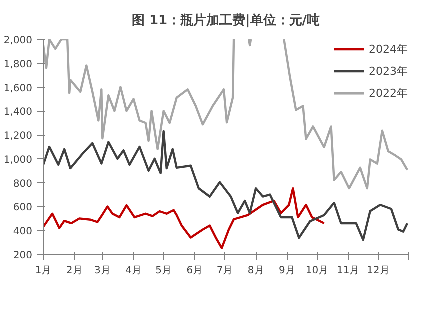 Image resolution: width=442 pixels, height=321 pixels. Describe the element at coordinates (23, 232) in the screenshot. I see `y-tick-label: 400` at that location.